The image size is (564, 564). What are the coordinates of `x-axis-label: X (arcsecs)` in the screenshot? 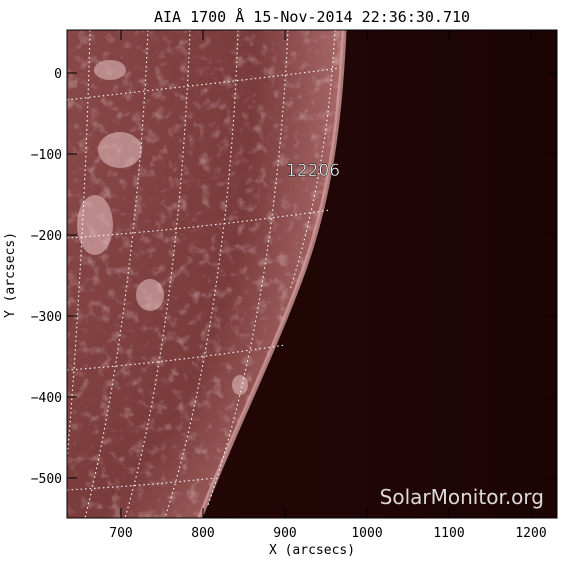 It's located at (312, 550).